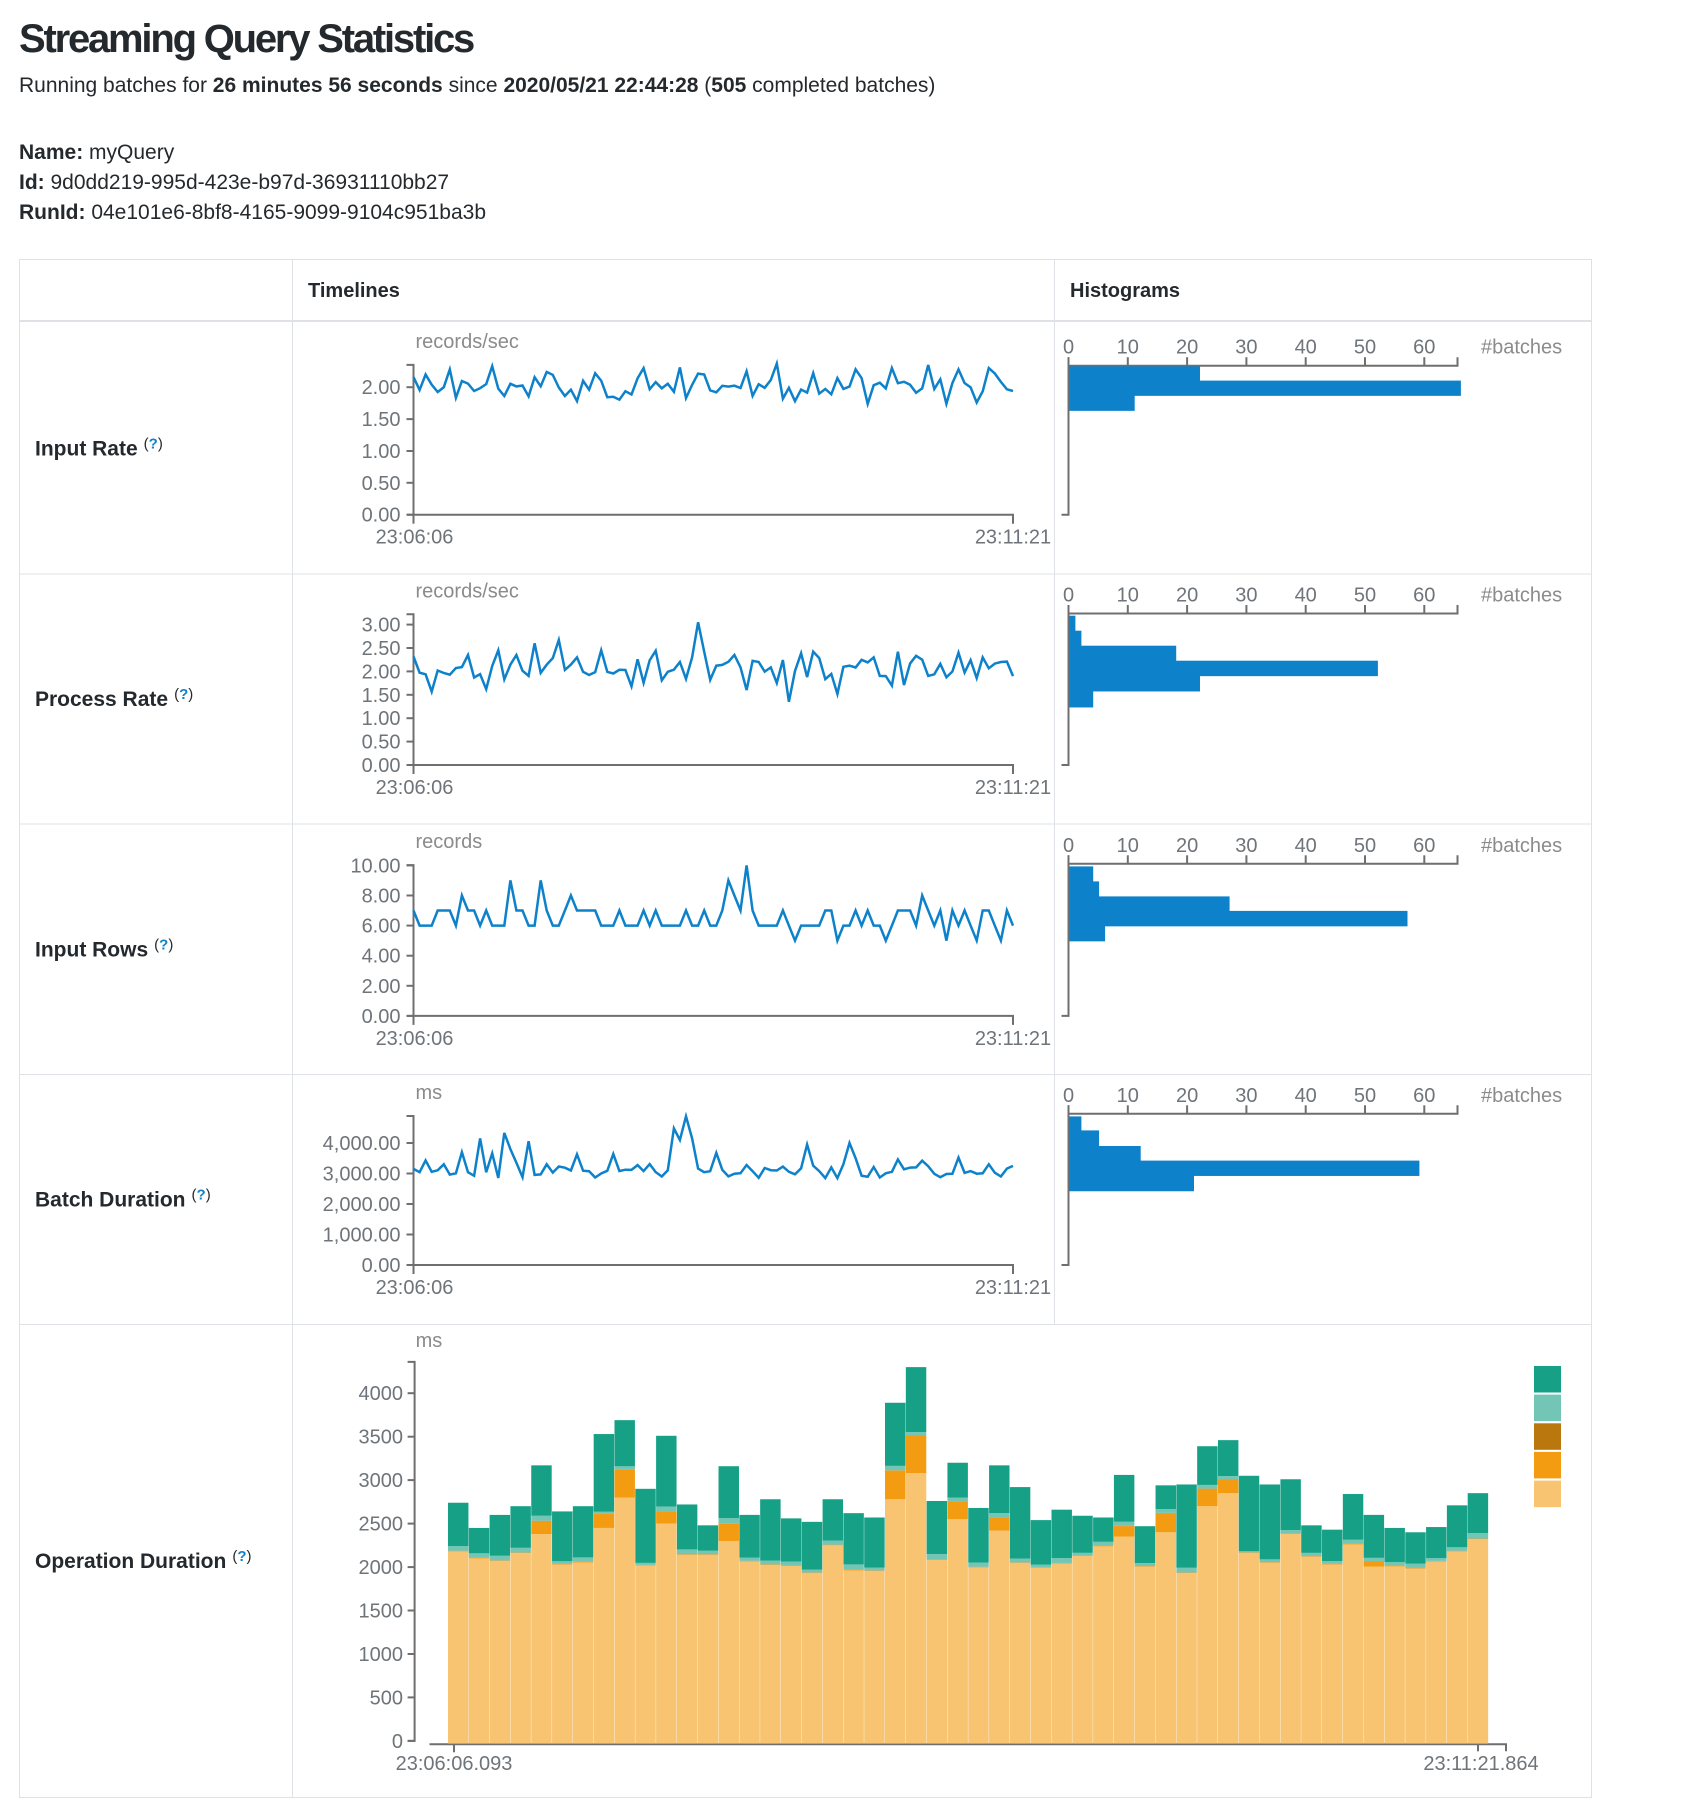 This screenshot has height=1820, width=1693. What do you see at coordinates (362, 1236) in the screenshot?
I see `svg-text: 1,000.00` at bounding box center [362, 1236].